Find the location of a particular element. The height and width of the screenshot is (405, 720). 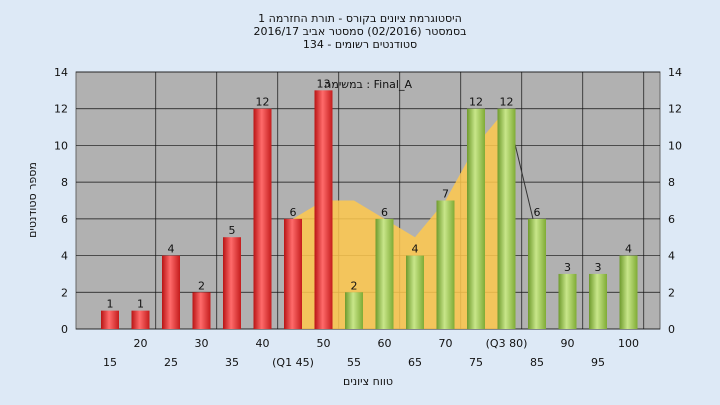

chart-title-line-3: סטודנטים רשומים - 134 is located at coordinates (360, 44).